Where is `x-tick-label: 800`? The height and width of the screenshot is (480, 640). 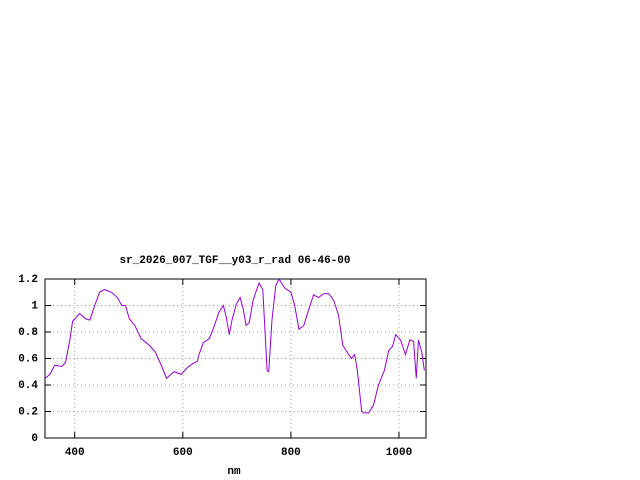 x-tick-label: 800 is located at coordinates (291, 453).